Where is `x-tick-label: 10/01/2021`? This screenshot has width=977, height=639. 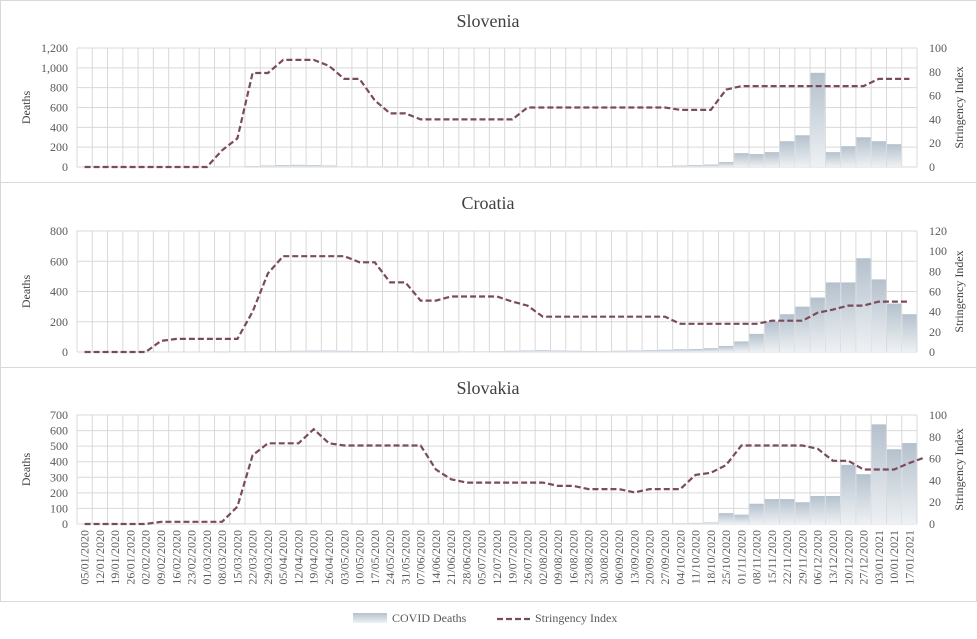
x-tick-label: 10/01/2021 is located at coordinates (894, 557).